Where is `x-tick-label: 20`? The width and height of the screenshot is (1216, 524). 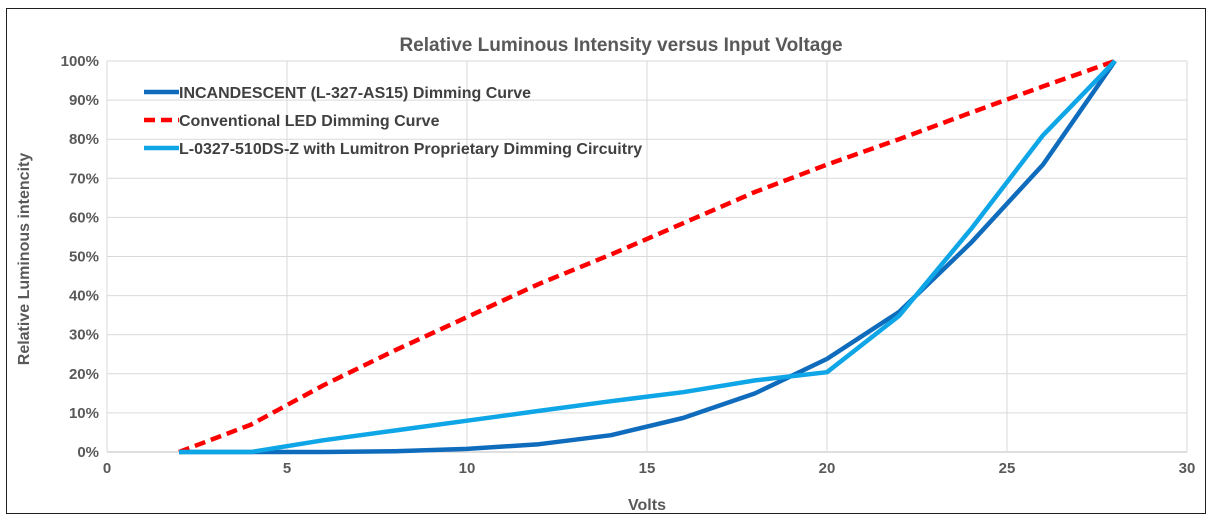
x-tick-label: 20 is located at coordinates (827, 468).